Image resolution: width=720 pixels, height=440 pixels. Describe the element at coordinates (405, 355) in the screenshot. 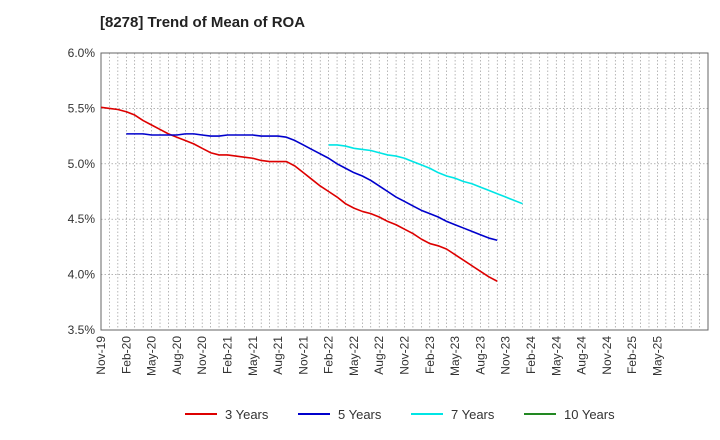

I see `x-tick-label: Nov-22` at that location.